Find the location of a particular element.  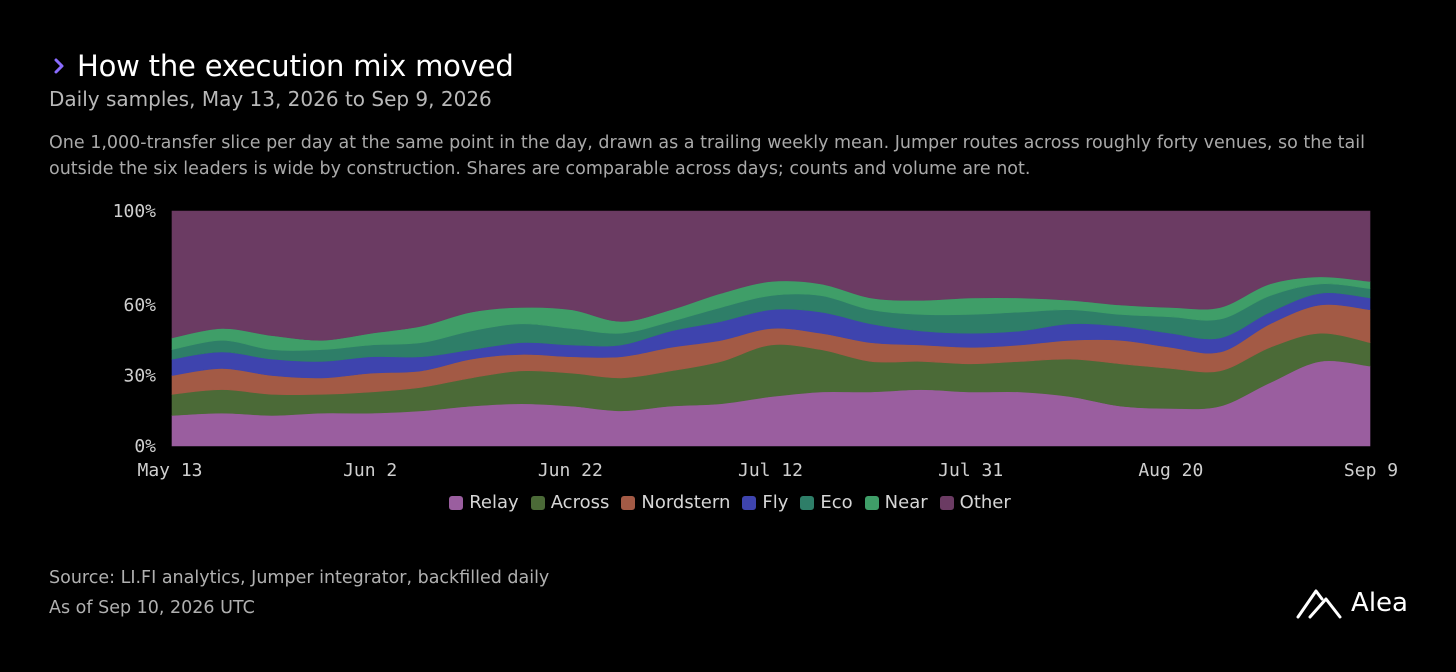

legend-item-nordstern: Nordstern is located at coordinates (675, 502).